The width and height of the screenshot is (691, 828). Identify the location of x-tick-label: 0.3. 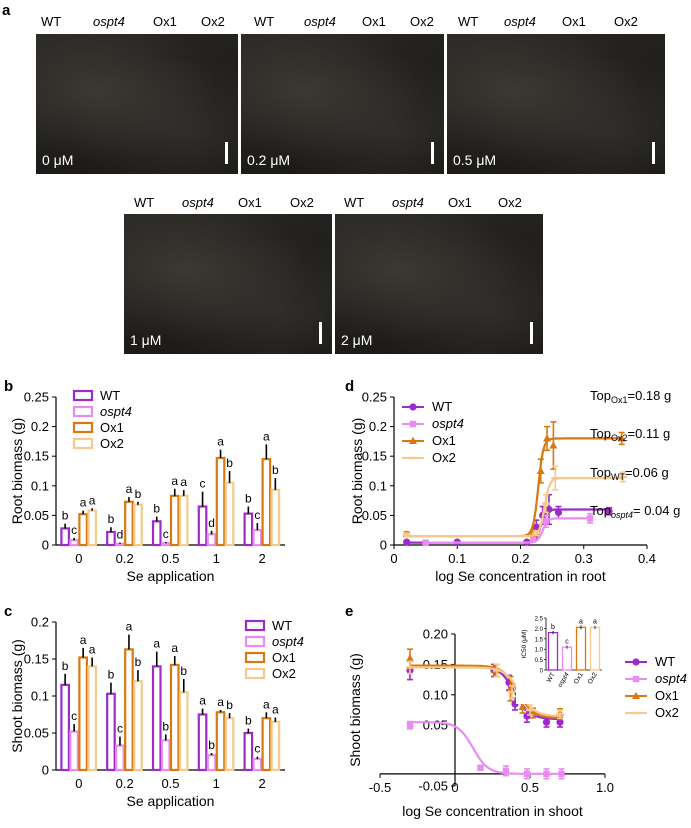
(584, 558).